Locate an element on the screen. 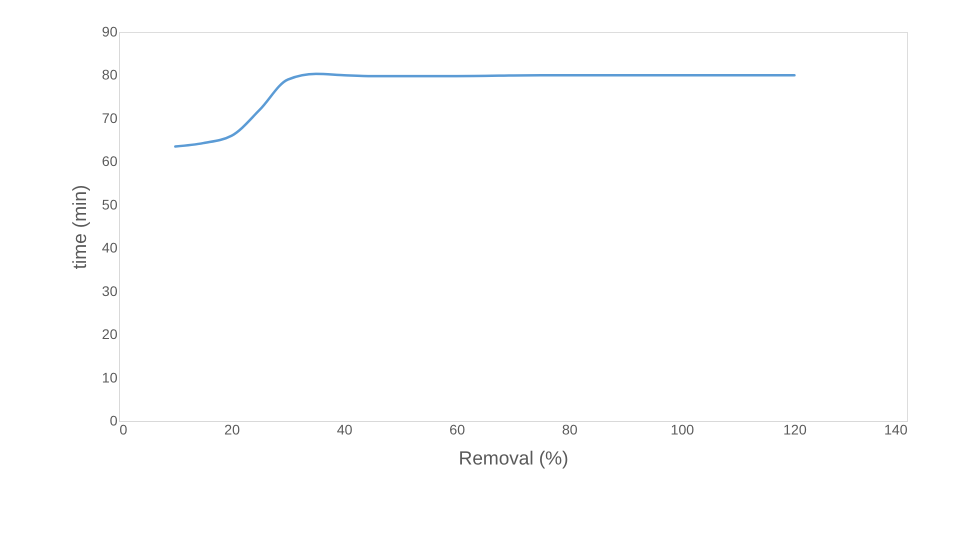 Image resolution: width=953 pixels, height=533 pixels. y-tick-label: 60 is located at coordinates (110, 161).